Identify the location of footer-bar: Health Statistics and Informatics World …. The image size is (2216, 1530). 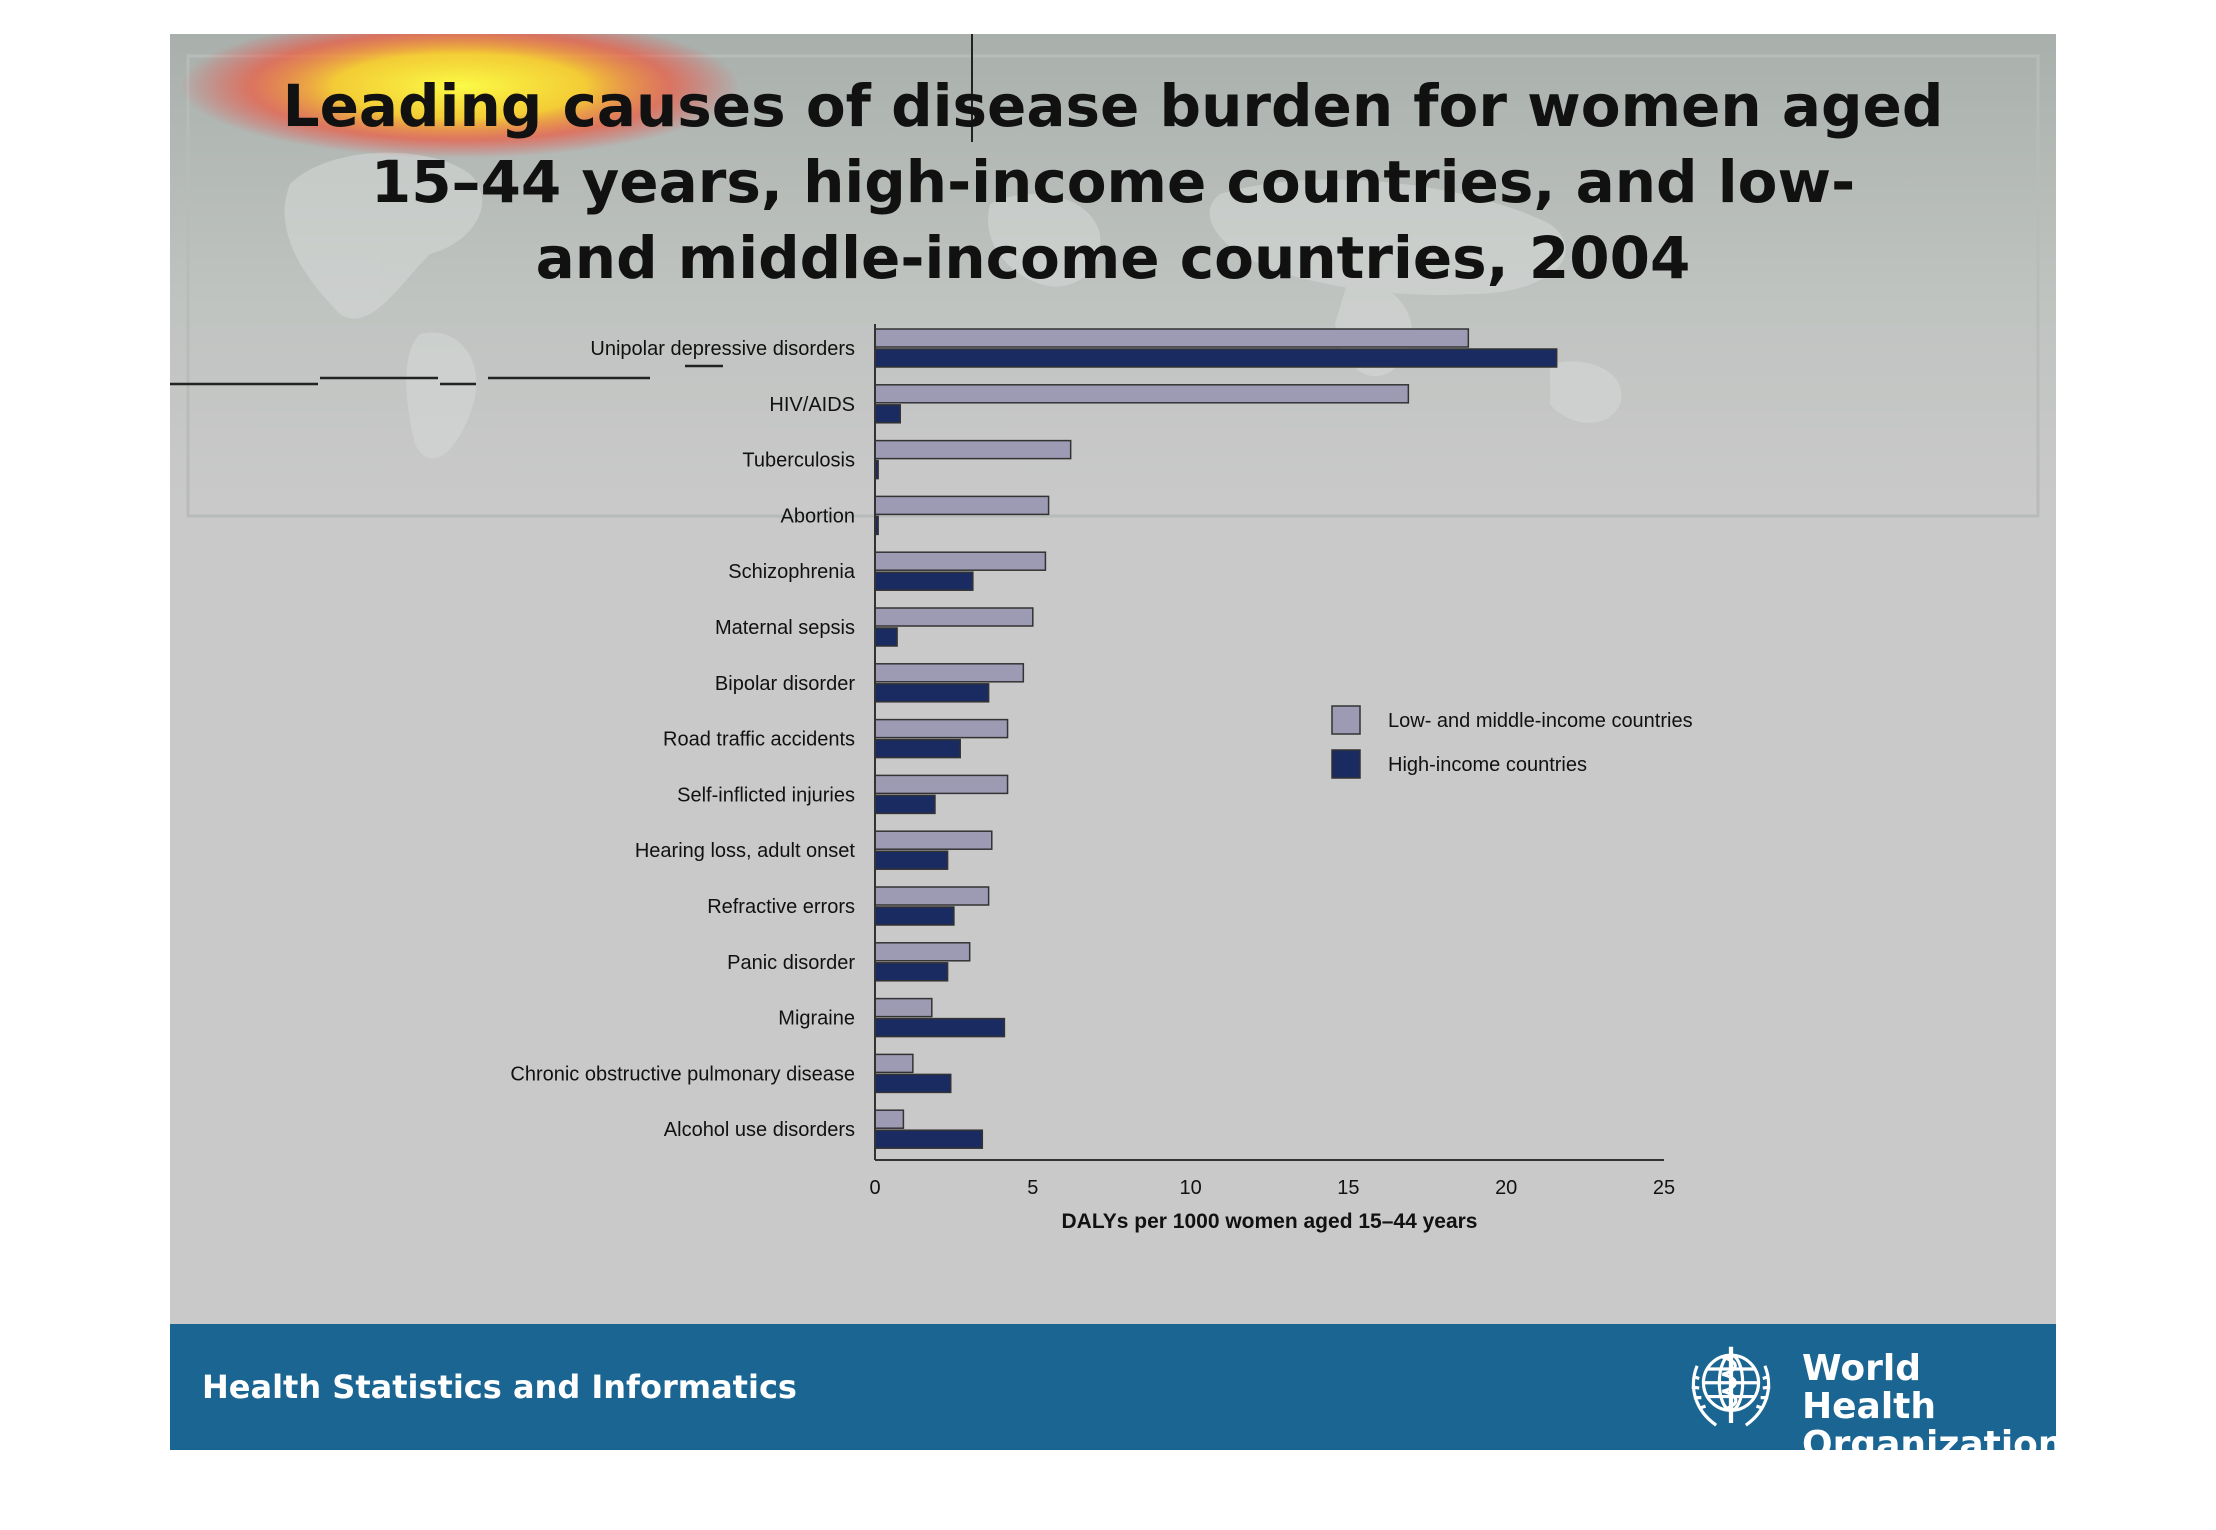
(1113, 1387).